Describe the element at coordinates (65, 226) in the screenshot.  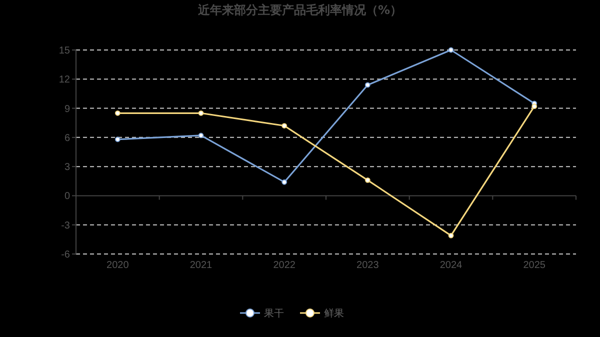
I see `y-tick-label: -3` at that location.